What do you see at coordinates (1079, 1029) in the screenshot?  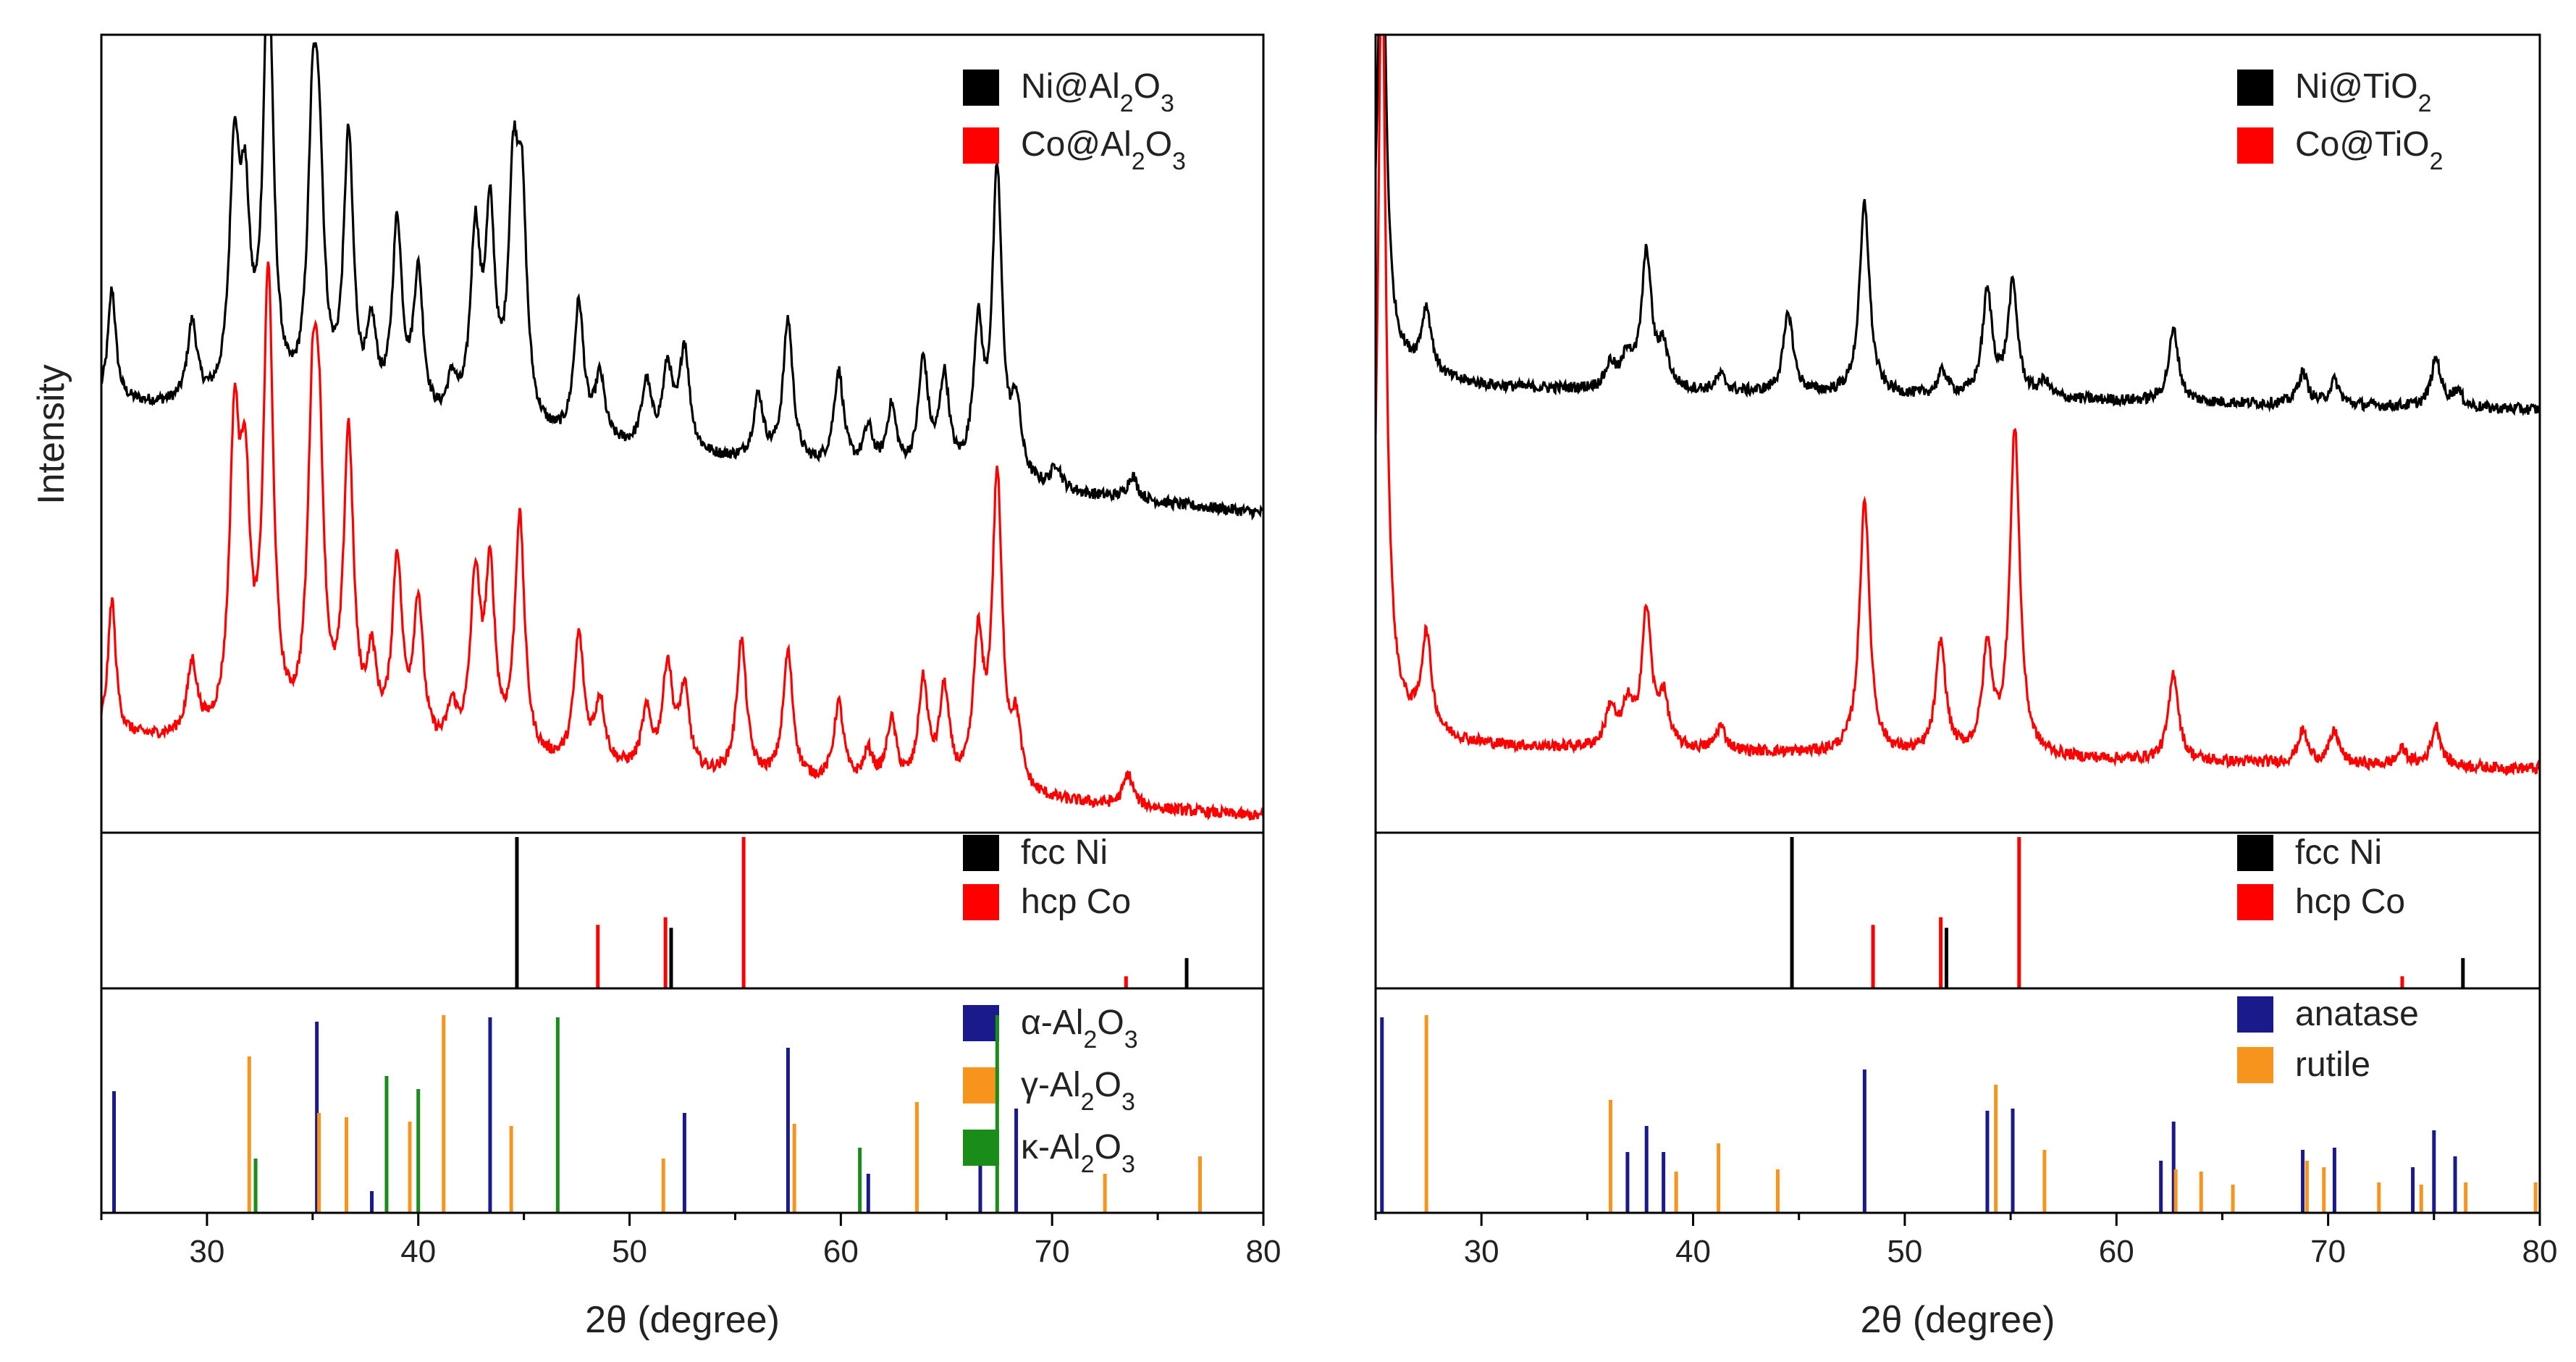 I see `legend-label: α-Al2O3` at bounding box center [1079, 1029].